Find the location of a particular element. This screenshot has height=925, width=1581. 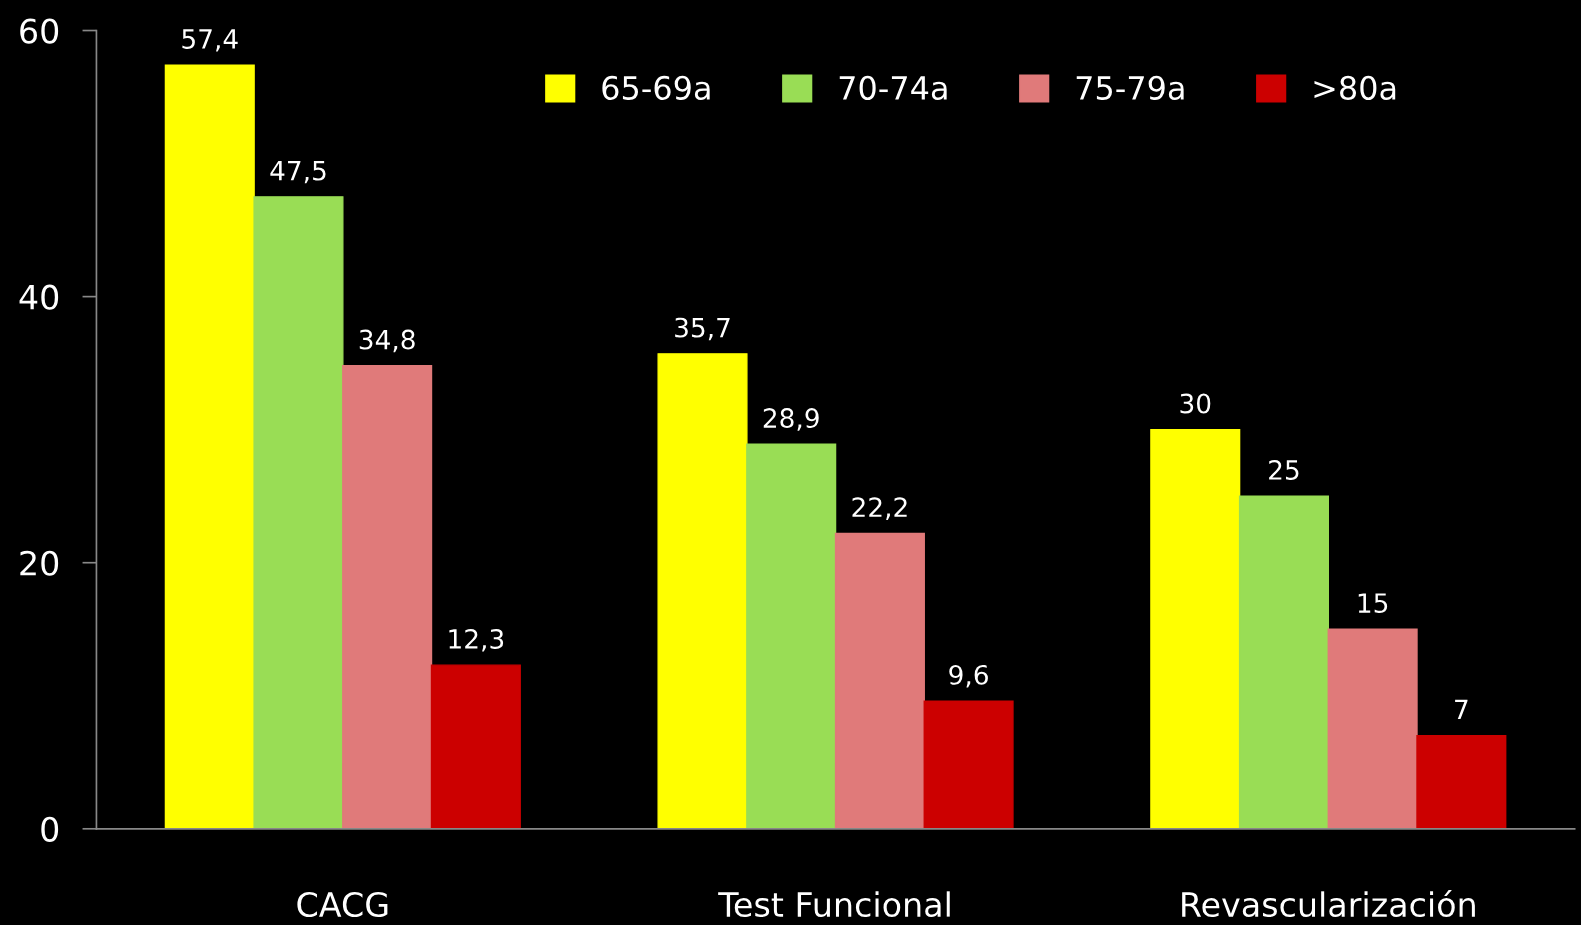

data-label: 22,2 is located at coordinates (879, 508).